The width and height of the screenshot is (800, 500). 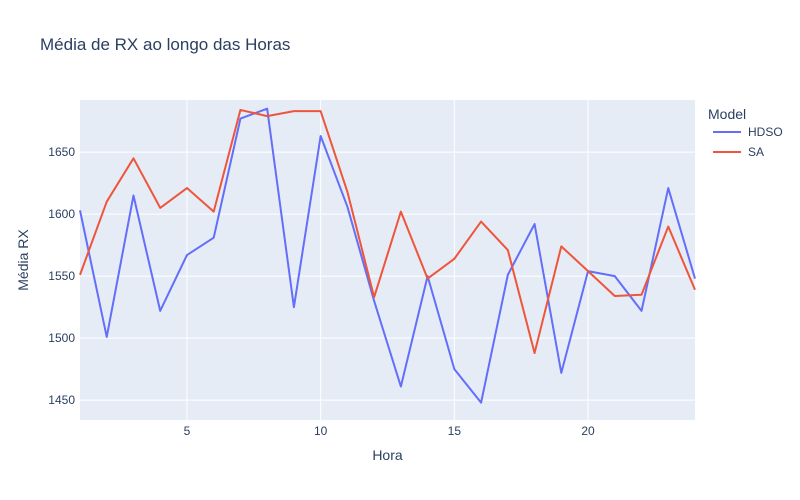 What do you see at coordinates (61, 400) in the screenshot?
I see `y-tick-label: 1450` at bounding box center [61, 400].